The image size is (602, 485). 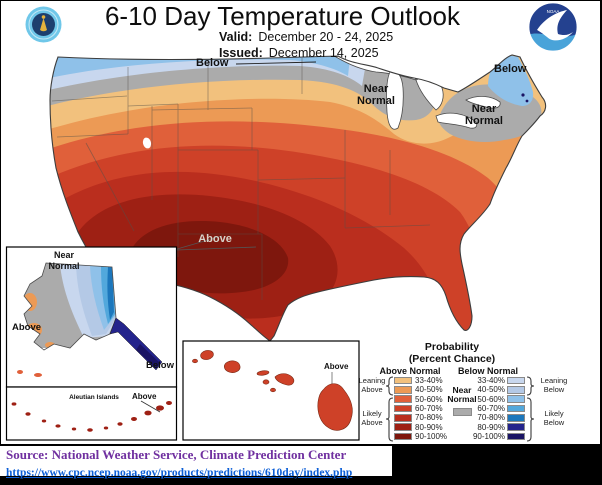 I want to click on commerce-seal, so click(x=43, y=24).